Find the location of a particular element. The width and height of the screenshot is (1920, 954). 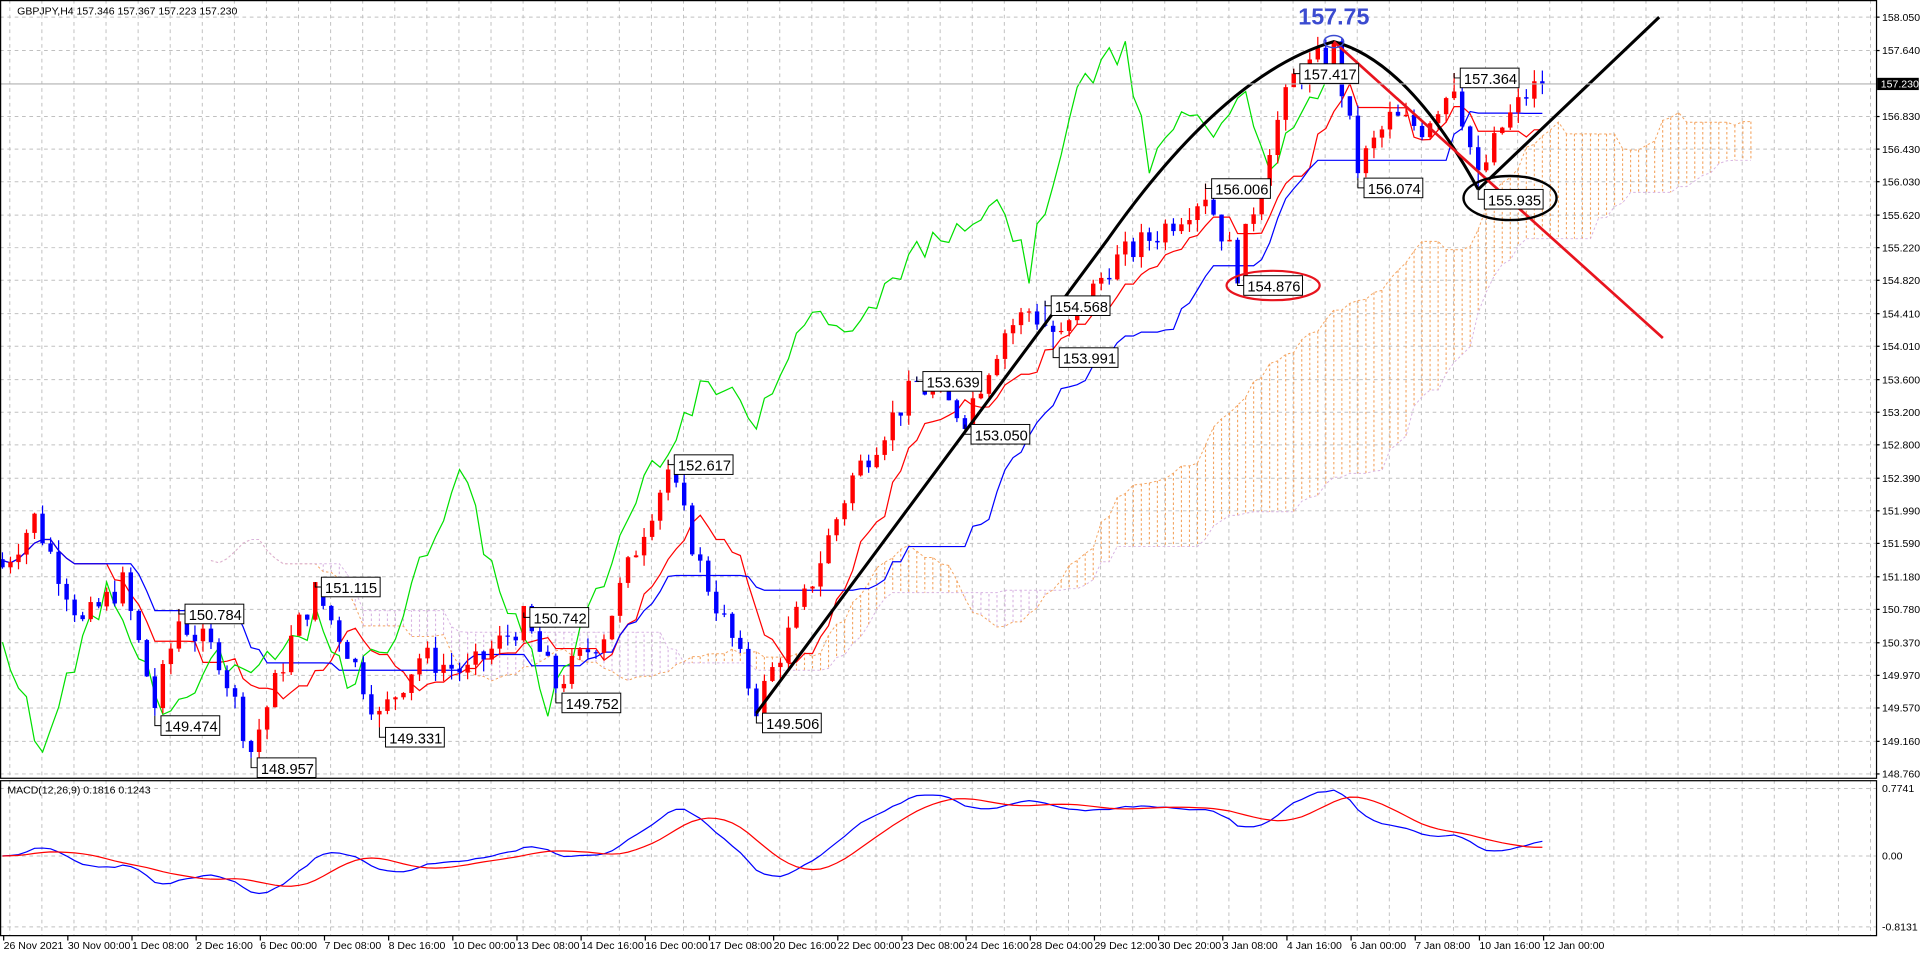

price-tick-label: 154.010 is located at coordinates (1901, 347).